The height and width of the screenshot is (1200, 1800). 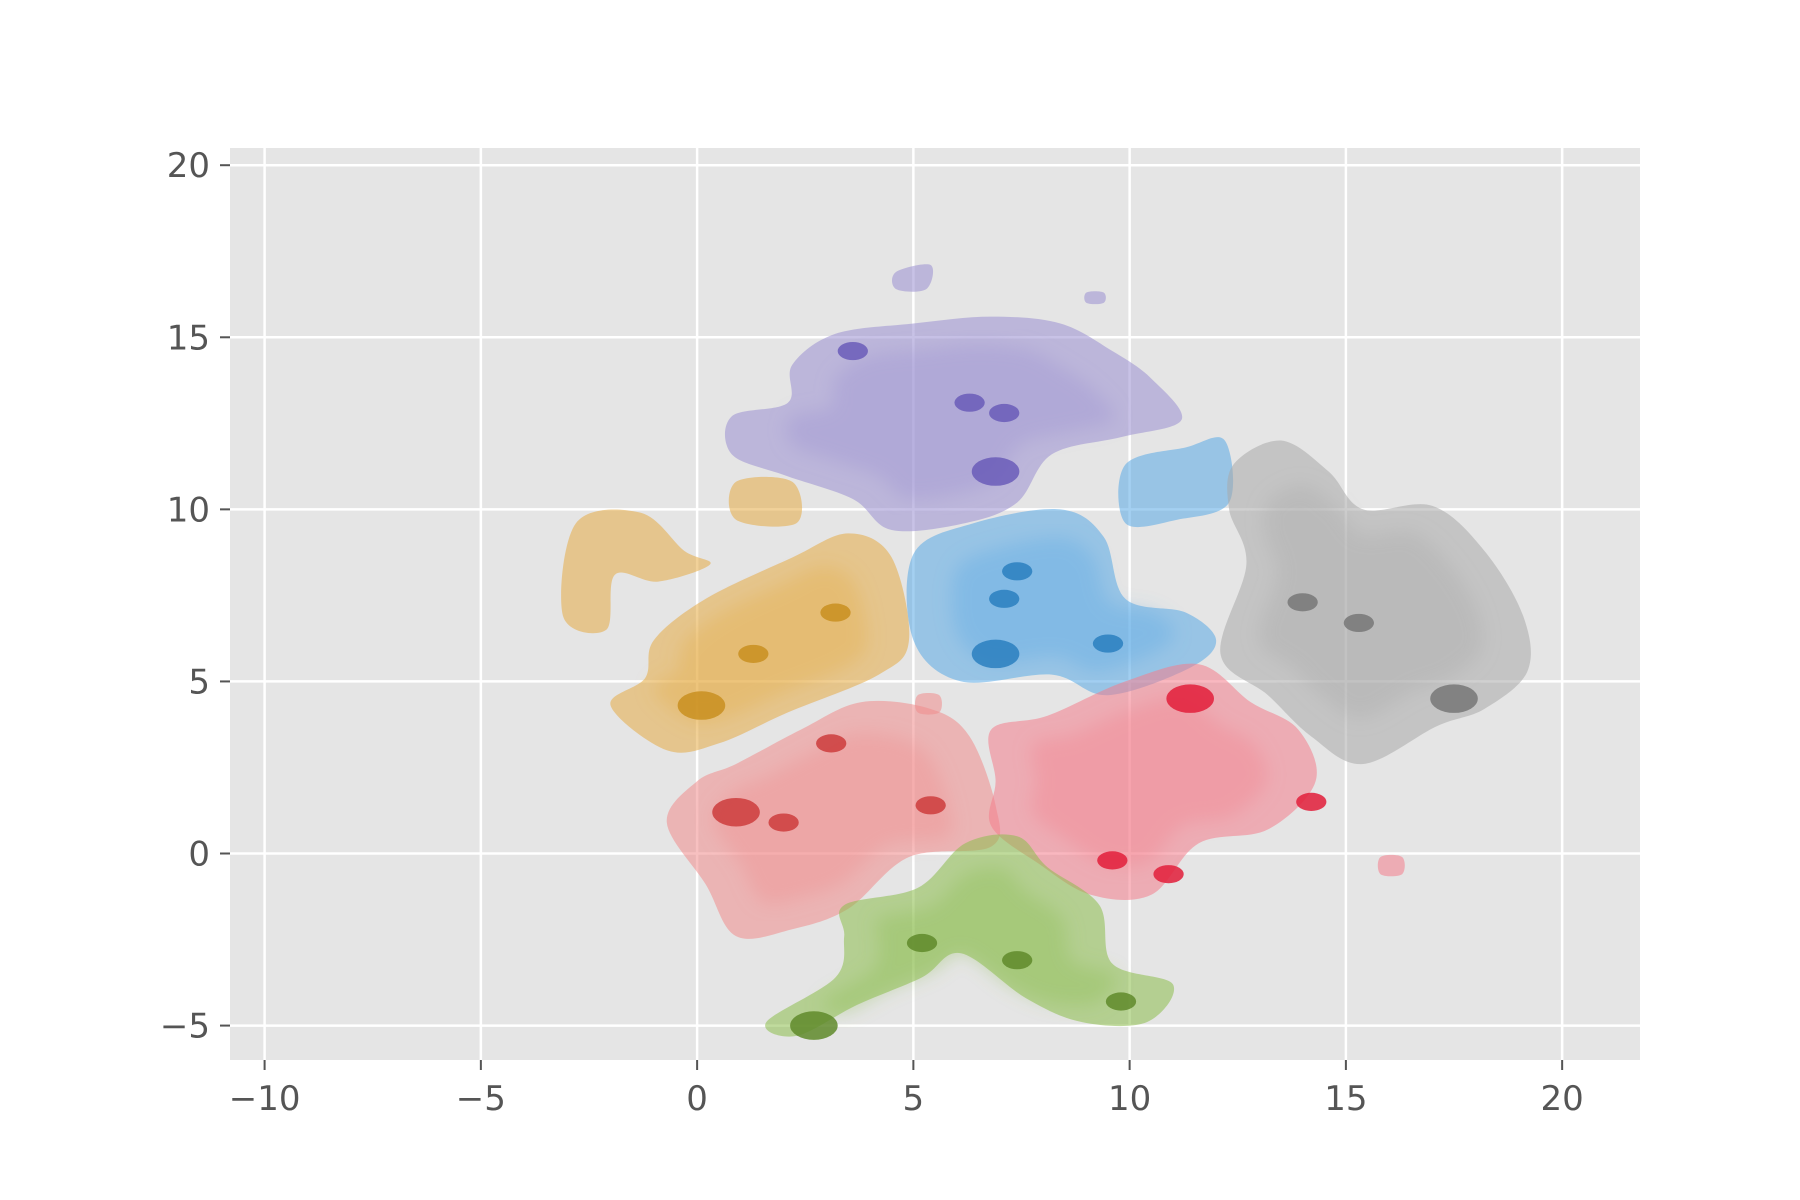 I want to click on x-tick-label: −10, so click(x=265, y=1099).